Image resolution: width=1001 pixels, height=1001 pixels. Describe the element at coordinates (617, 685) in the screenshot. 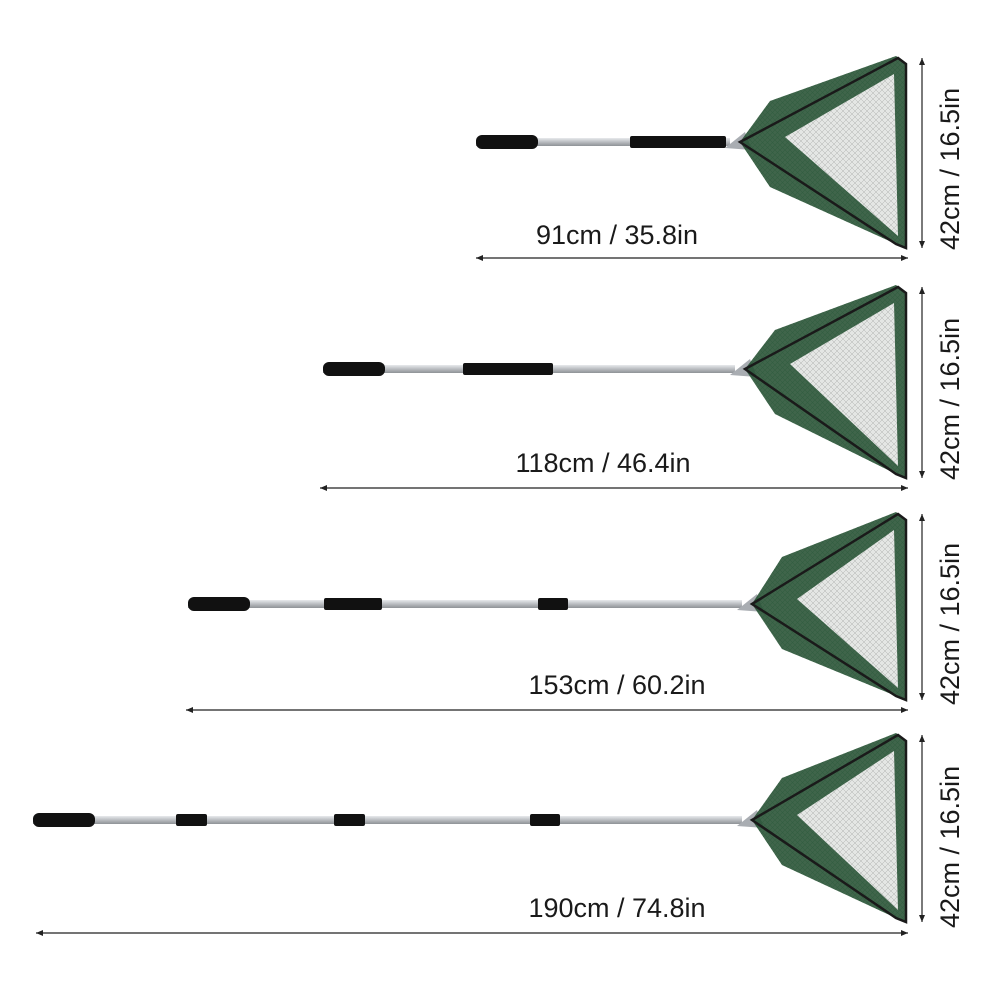

I see `length-label: 153cm / 60.2in` at that location.